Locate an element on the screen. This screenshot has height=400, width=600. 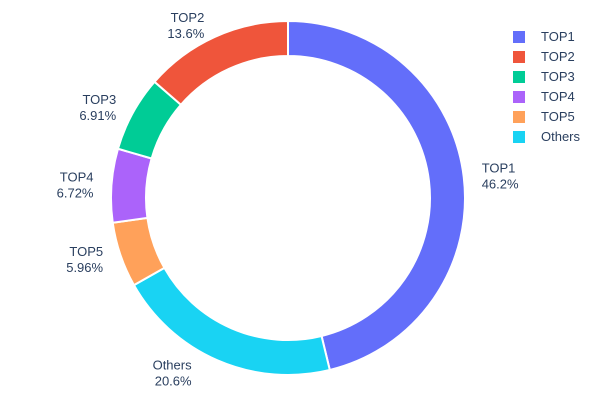
slice-outside-label-top2: TOP2 13.6% is located at coordinates (185, 25).